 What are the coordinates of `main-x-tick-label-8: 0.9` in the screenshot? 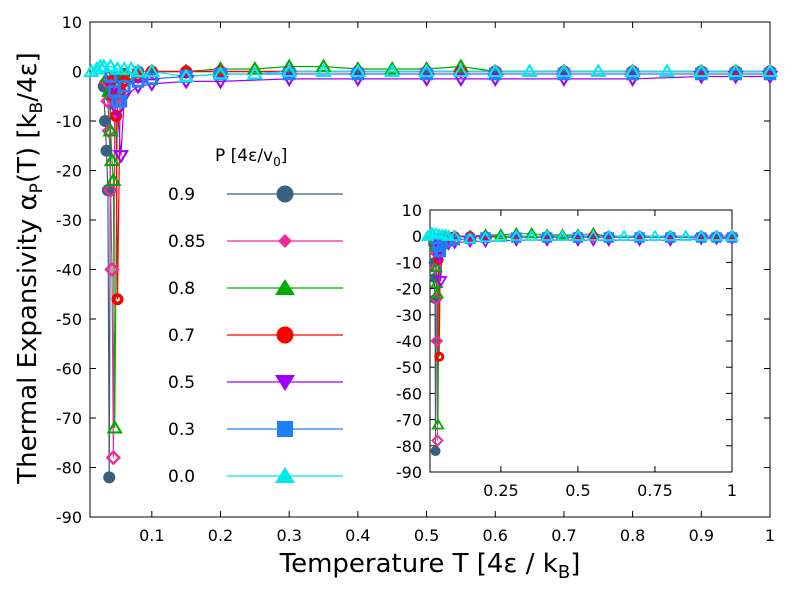 It's located at (701, 535).